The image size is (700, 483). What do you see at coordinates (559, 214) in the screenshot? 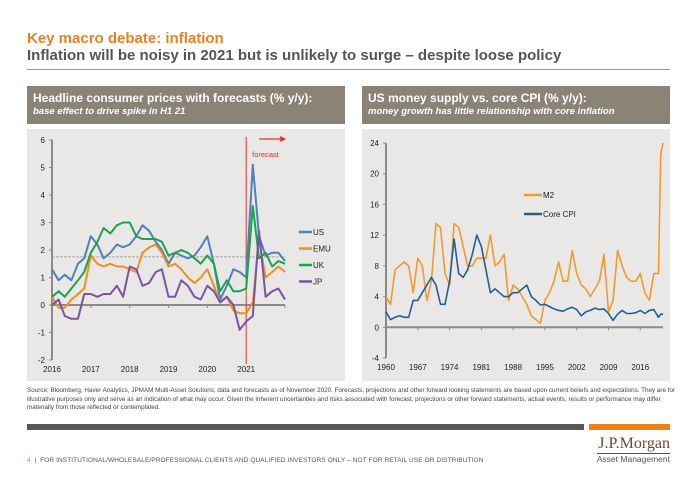
I see `legend-label: Core CPI` at bounding box center [559, 214].